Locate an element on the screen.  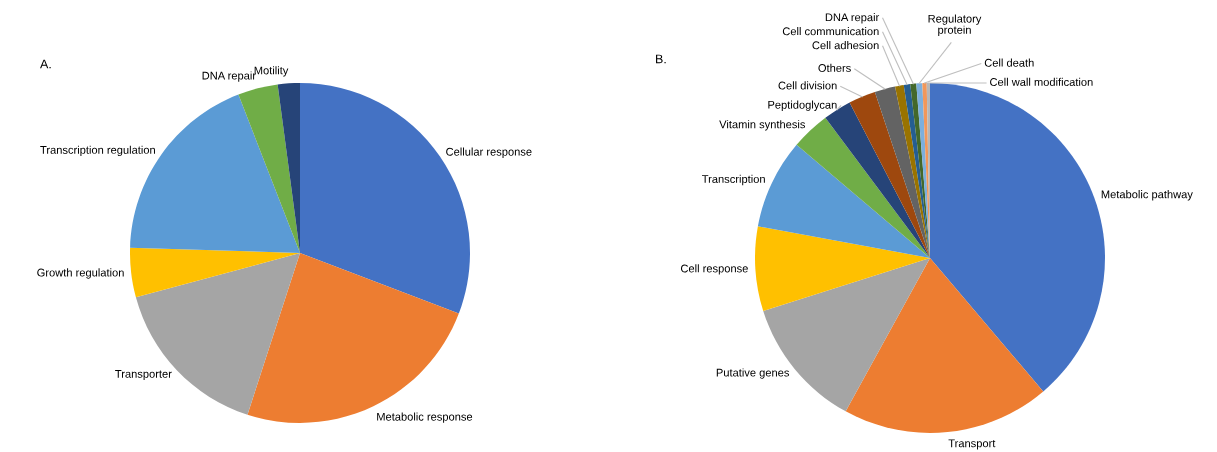
slice-label: Motility is located at coordinates (271, 71).